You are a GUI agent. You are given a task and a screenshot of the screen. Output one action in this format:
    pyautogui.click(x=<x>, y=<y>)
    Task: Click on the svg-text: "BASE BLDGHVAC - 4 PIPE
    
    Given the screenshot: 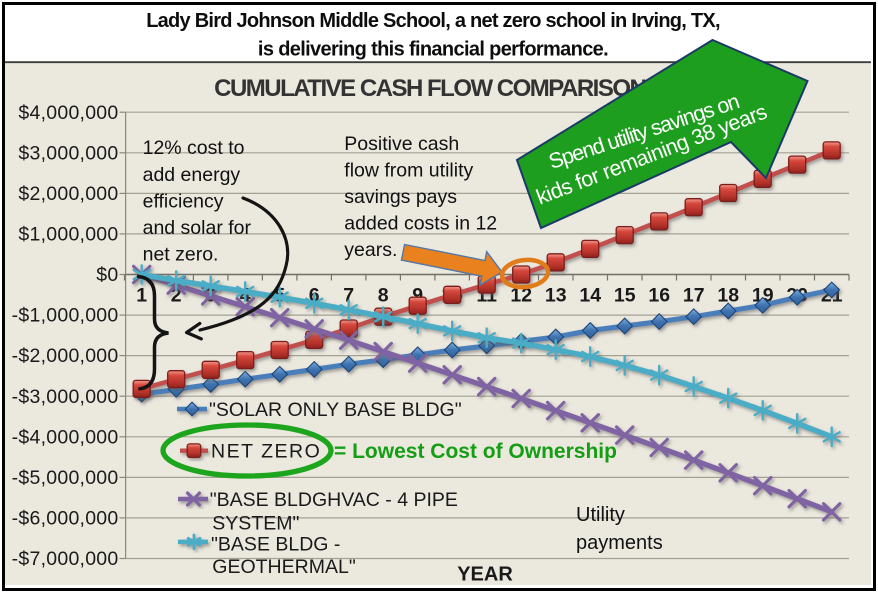 What is the action you would take?
    pyautogui.click(x=334, y=500)
    